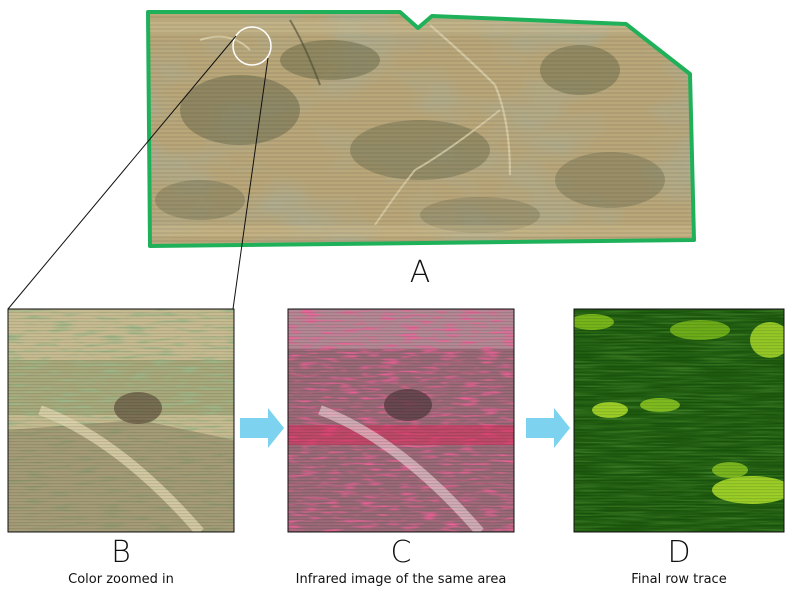 Image resolution: width=786 pixels, height=595 pixels. I want to click on panel-d-row-trace-image, so click(679, 420).